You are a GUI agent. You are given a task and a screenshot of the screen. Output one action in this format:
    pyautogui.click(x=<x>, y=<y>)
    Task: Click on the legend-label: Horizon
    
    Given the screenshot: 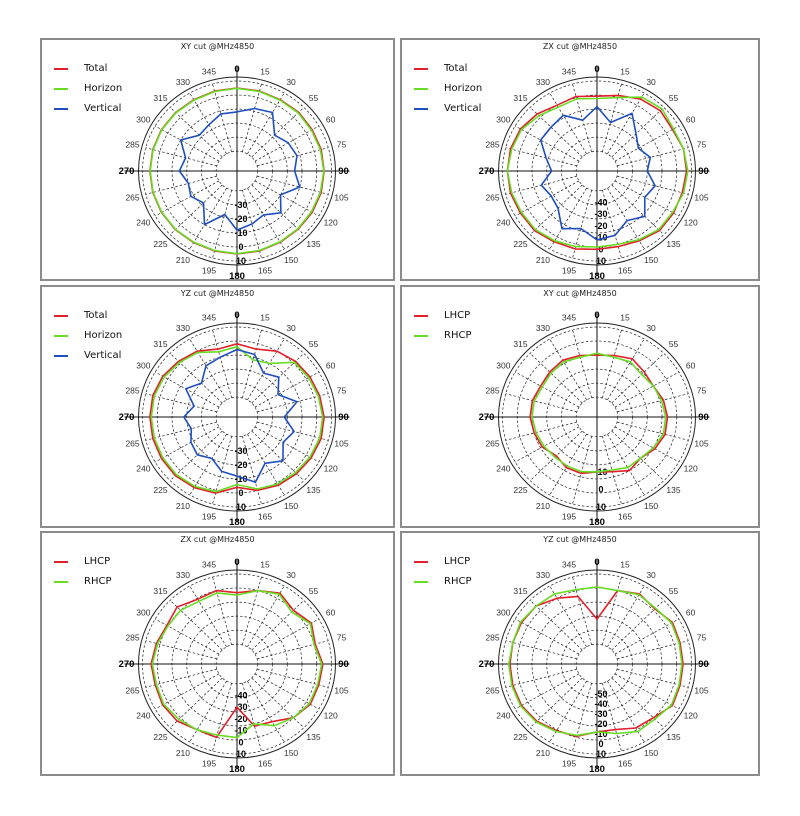 What is the action you would take?
    pyautogui.click(x=103, y=335)
    